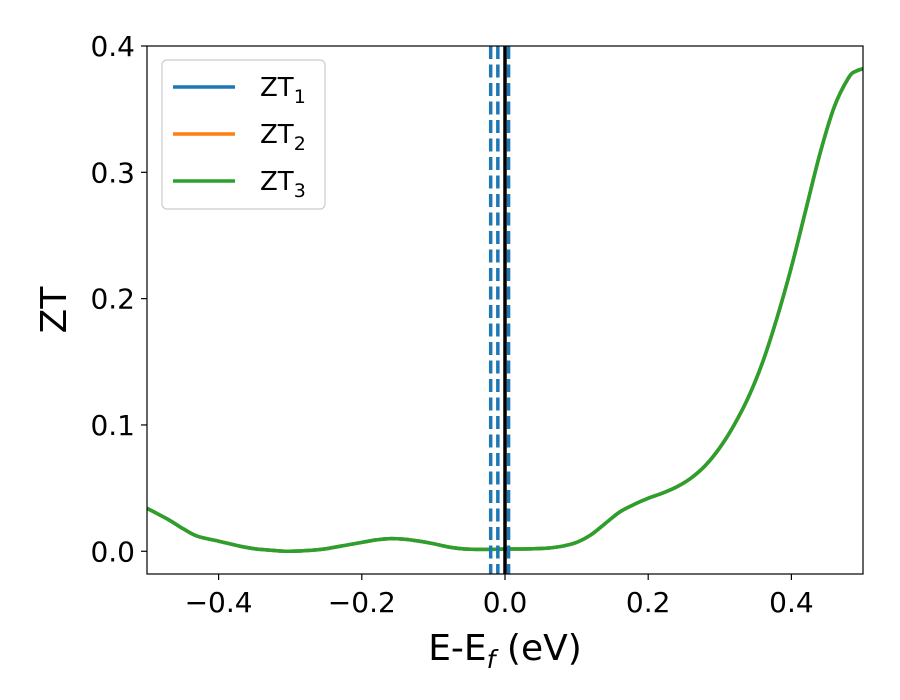 The width and height of the screenshot is (900, 700). Describe the element at coordinates (112, 425) in the screenshot. I see `y-tick-label: 0.1` at that location.